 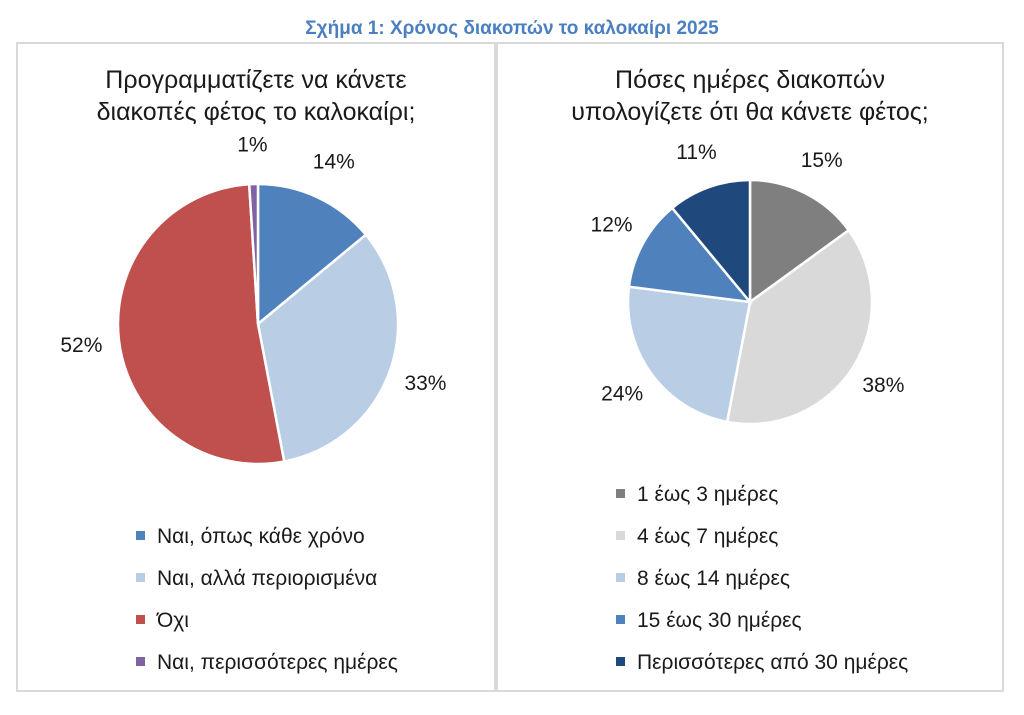 I want to click on legend-label: Όχι, so click(x=173, y=620).